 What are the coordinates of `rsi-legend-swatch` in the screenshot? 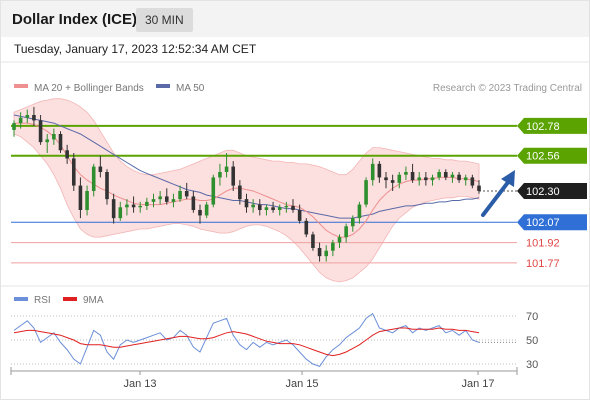 It's located at (21, 299).